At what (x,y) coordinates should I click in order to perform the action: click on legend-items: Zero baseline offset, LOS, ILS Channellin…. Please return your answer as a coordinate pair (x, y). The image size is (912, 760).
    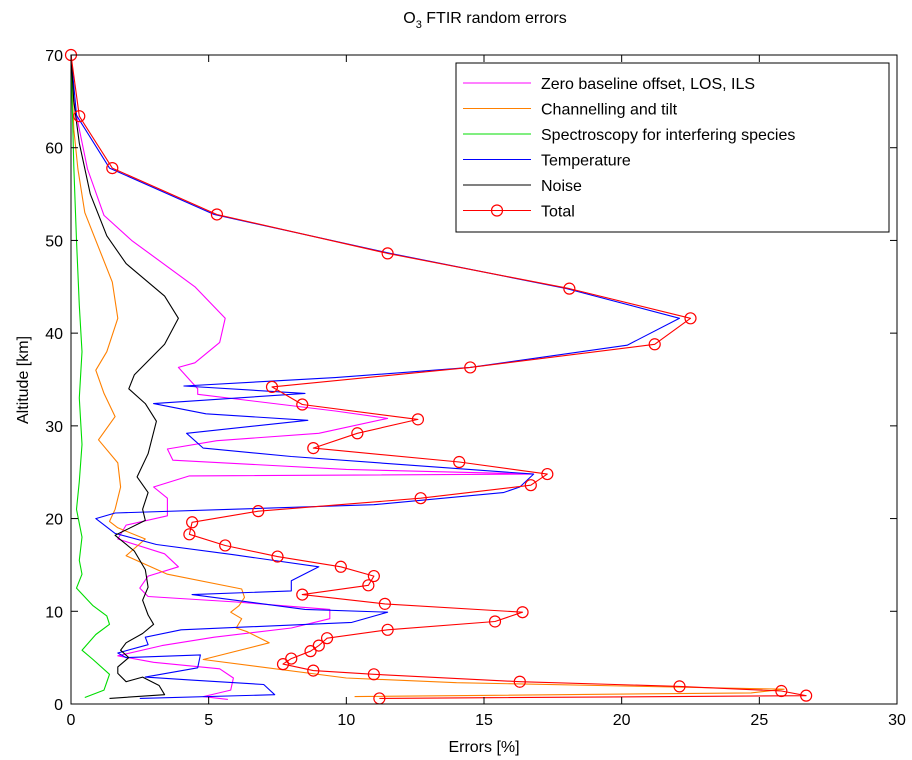
    Looking at the image, I should click on (629, 148).